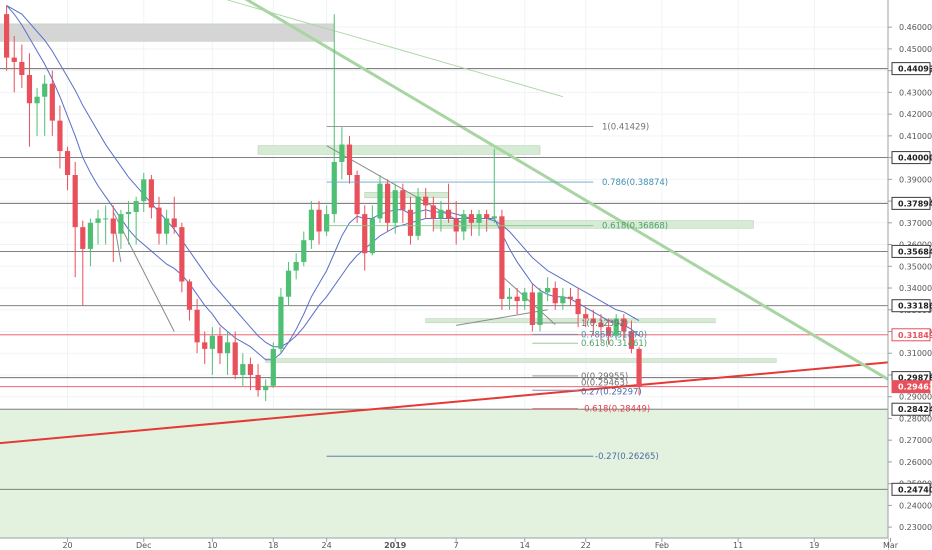 The width and height of the screenshot is (932, 550). Describe the element at coordinates (444, 544) in the screenshot. I see `time-axis-panel` at that location.